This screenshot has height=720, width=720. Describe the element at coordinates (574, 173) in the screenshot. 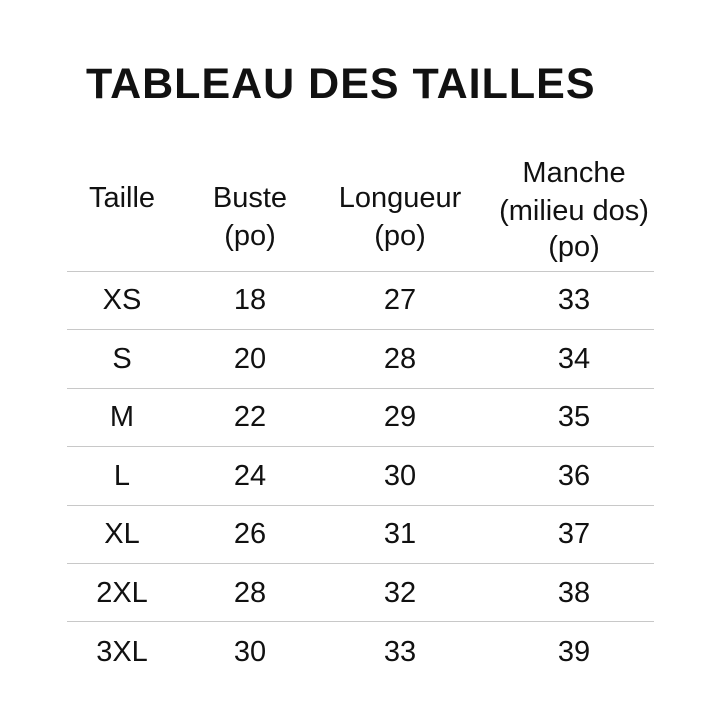

I see `column-header: Manche` at that location.